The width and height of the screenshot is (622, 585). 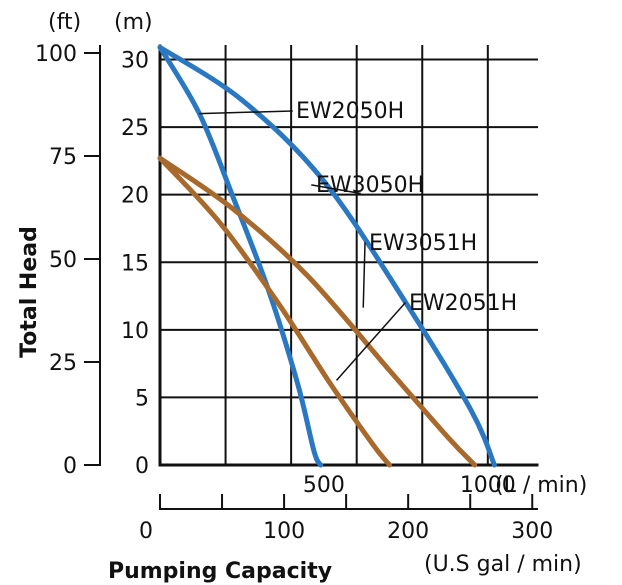 I want to click on ft-tick-label: 0, so click(x=70, y=466).